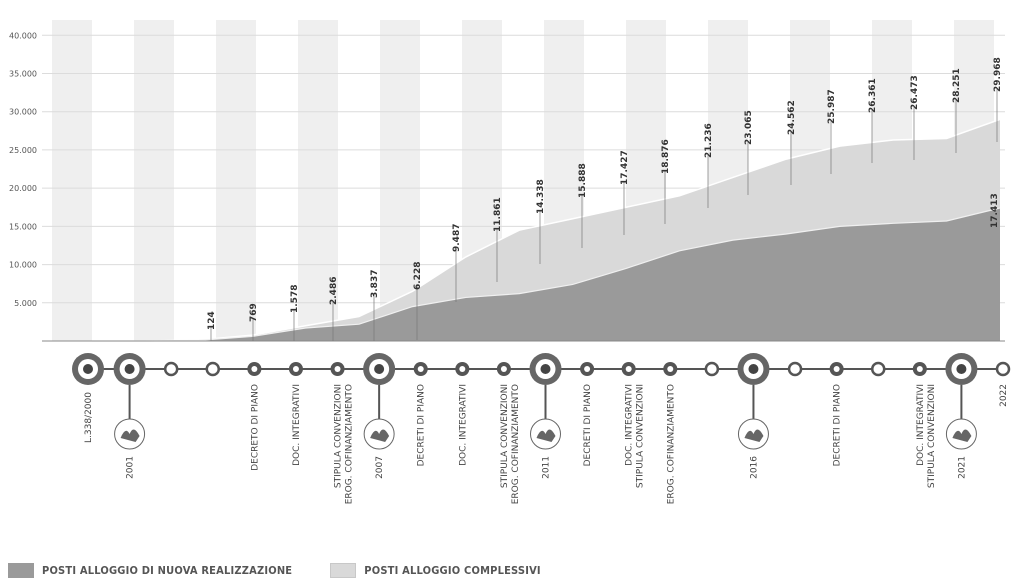  Describe the element at coordinates (915, 92) in the screenshot. I see `value-label: 26.473` at that location.